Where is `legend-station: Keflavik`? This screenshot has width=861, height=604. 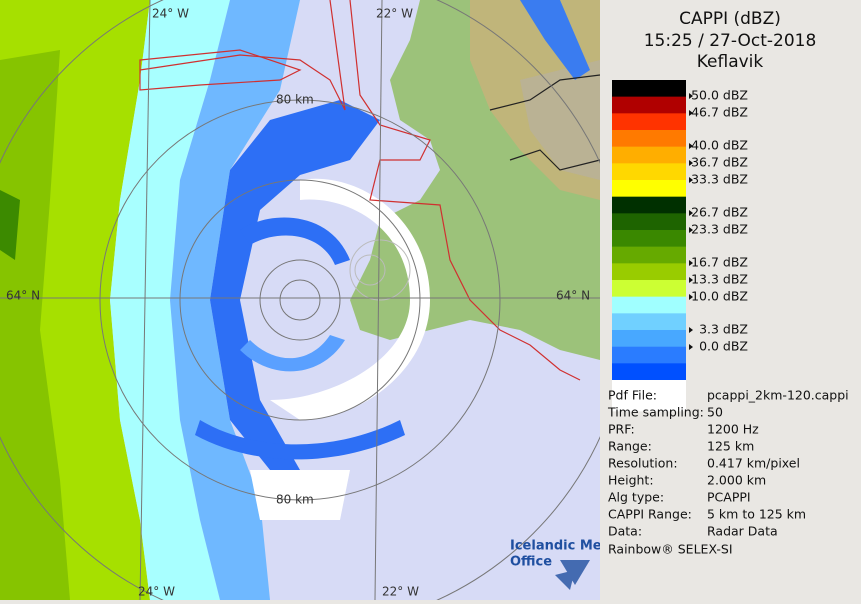 legend-station: Keflavik is located at coordinates (730, 62).